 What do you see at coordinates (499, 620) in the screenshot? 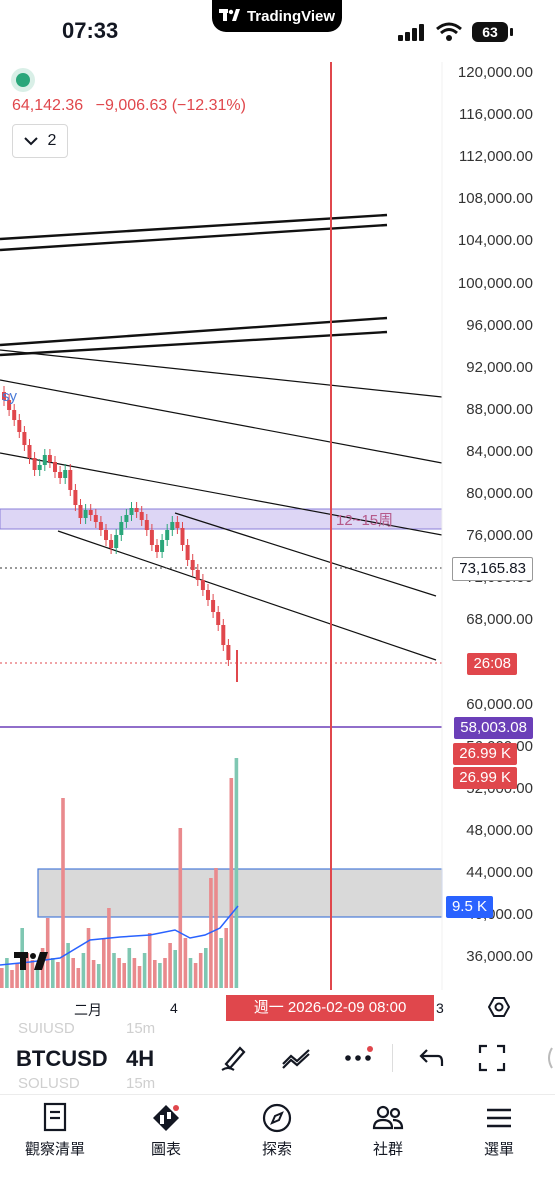
I see `price-tick-label: 68,000.00` at bounding box center [499, 620].